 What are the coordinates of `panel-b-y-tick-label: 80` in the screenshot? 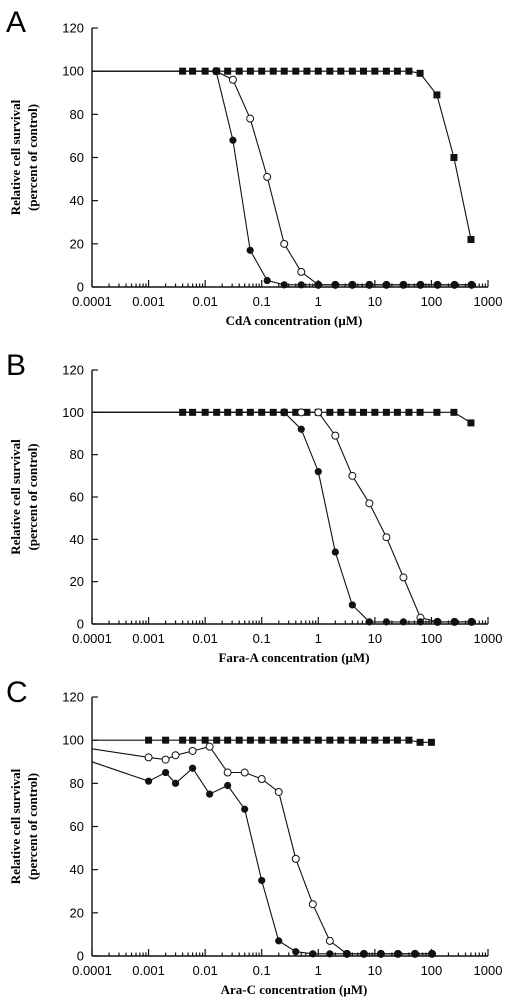 It's located at (77, 454).